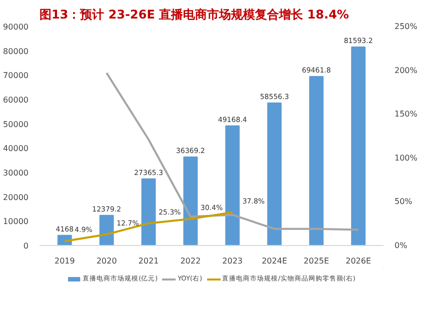  Describe the element at coordinates (16, 197) in the screenshot. I see `y-tick-label: 20000` at that location.